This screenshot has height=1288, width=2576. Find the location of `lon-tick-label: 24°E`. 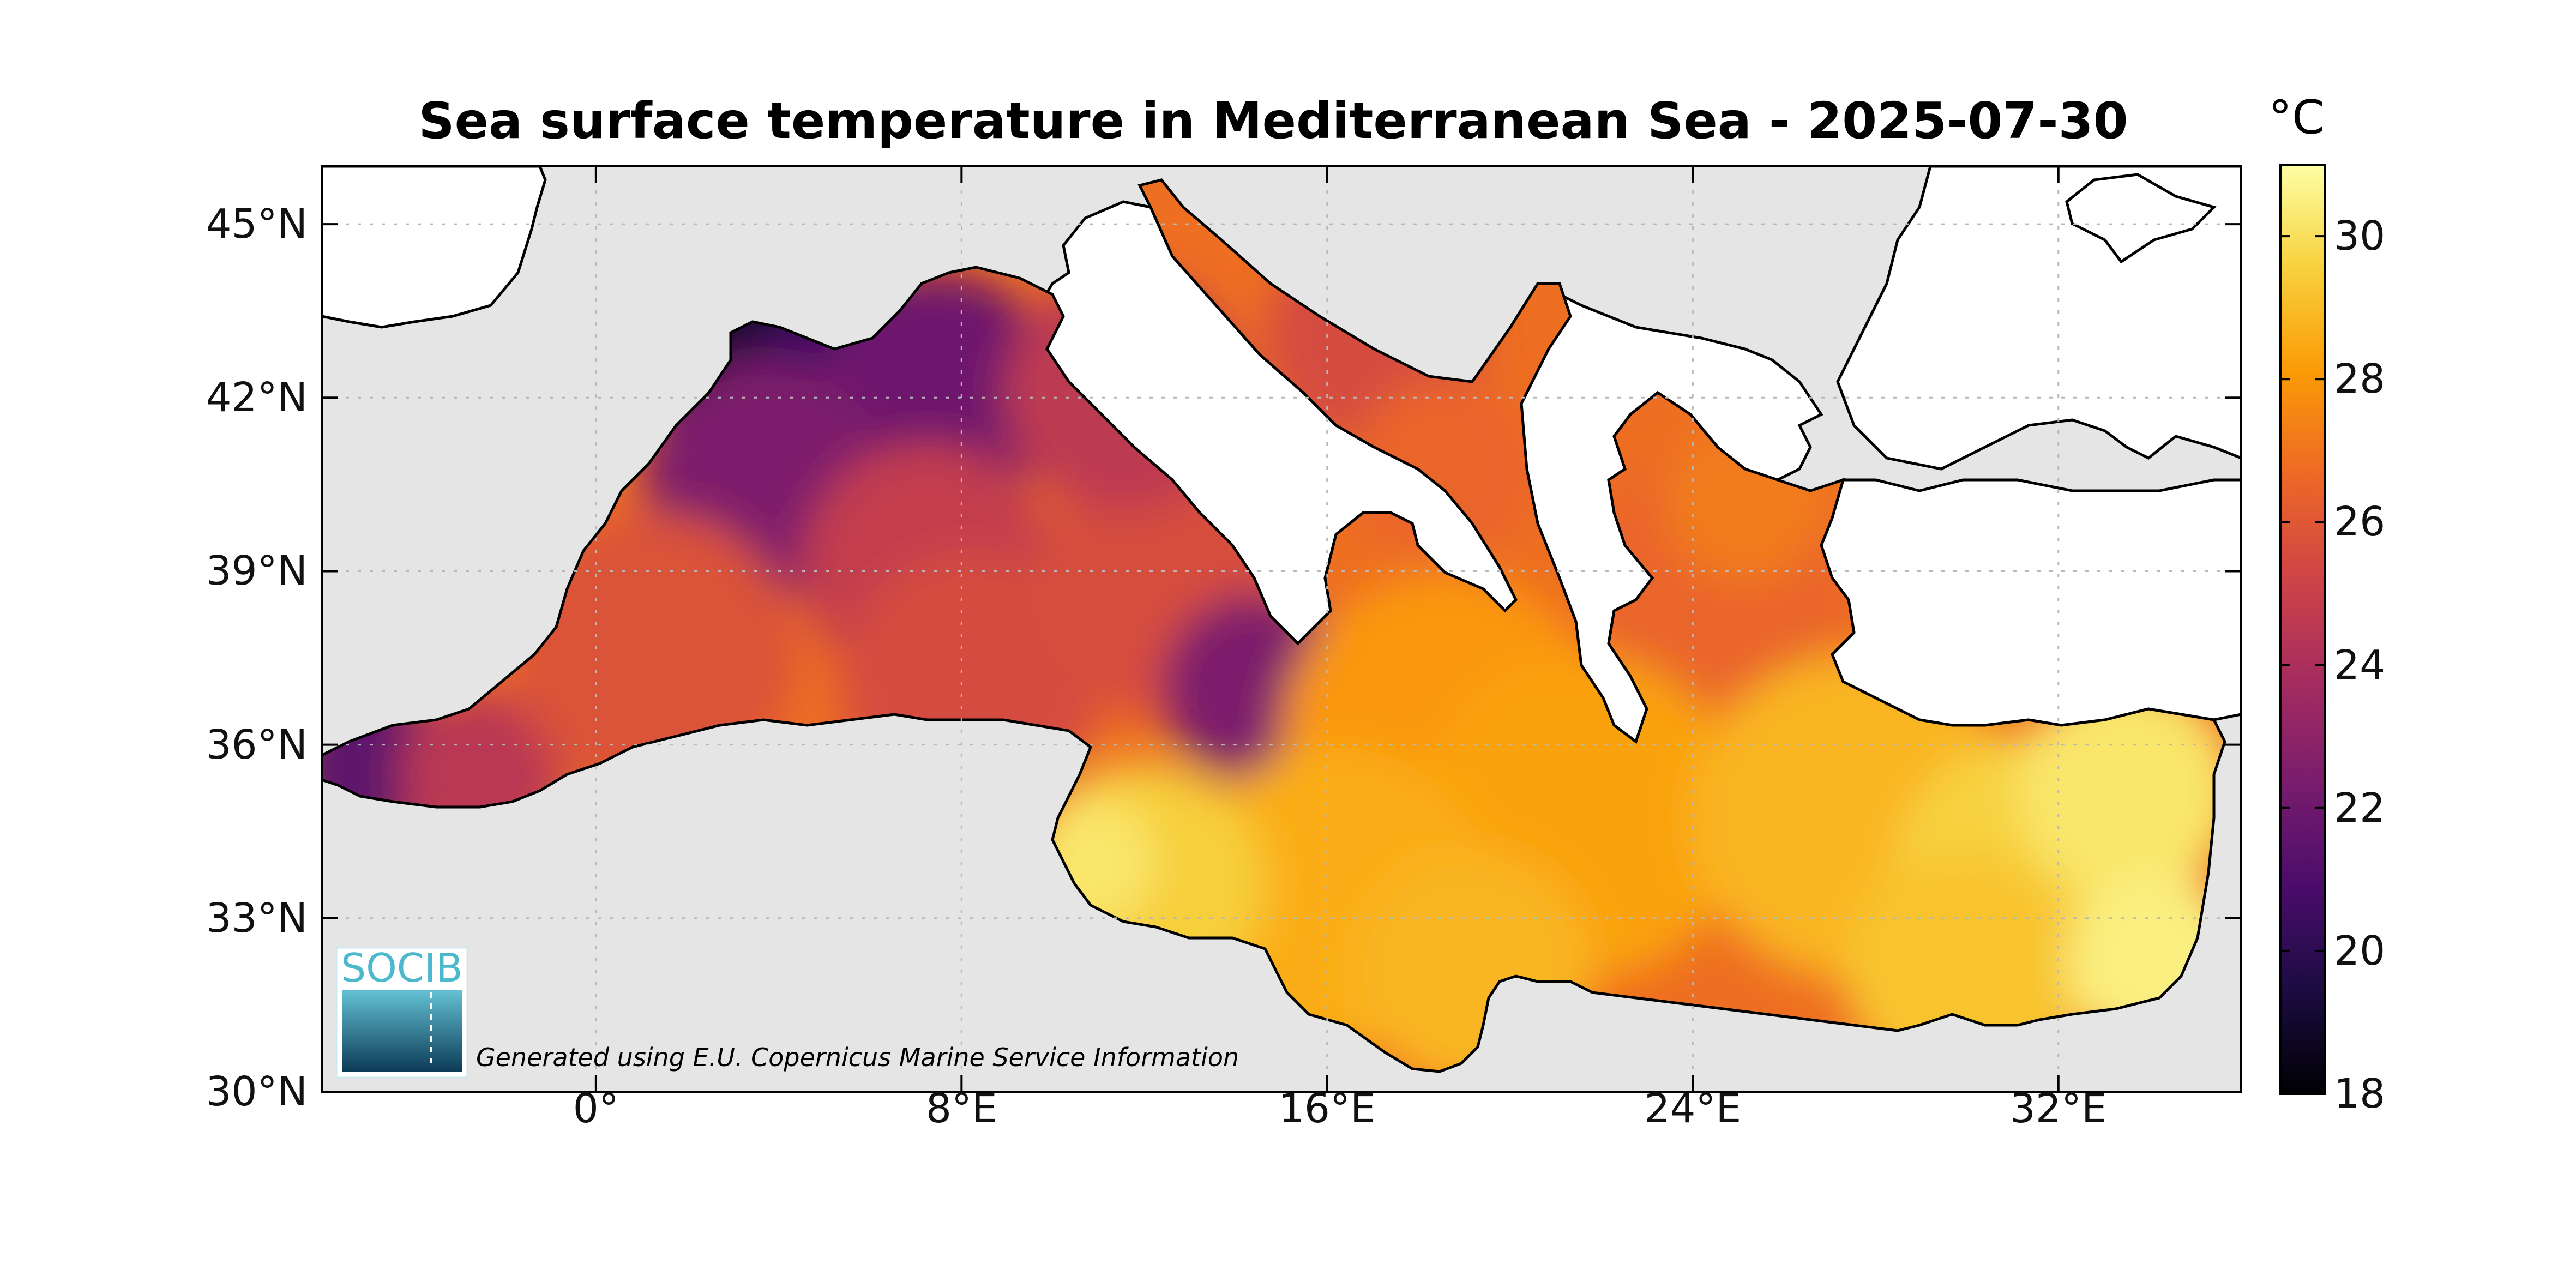

lon-tick-label: 24°E is located at coordinates (1693, 1108).